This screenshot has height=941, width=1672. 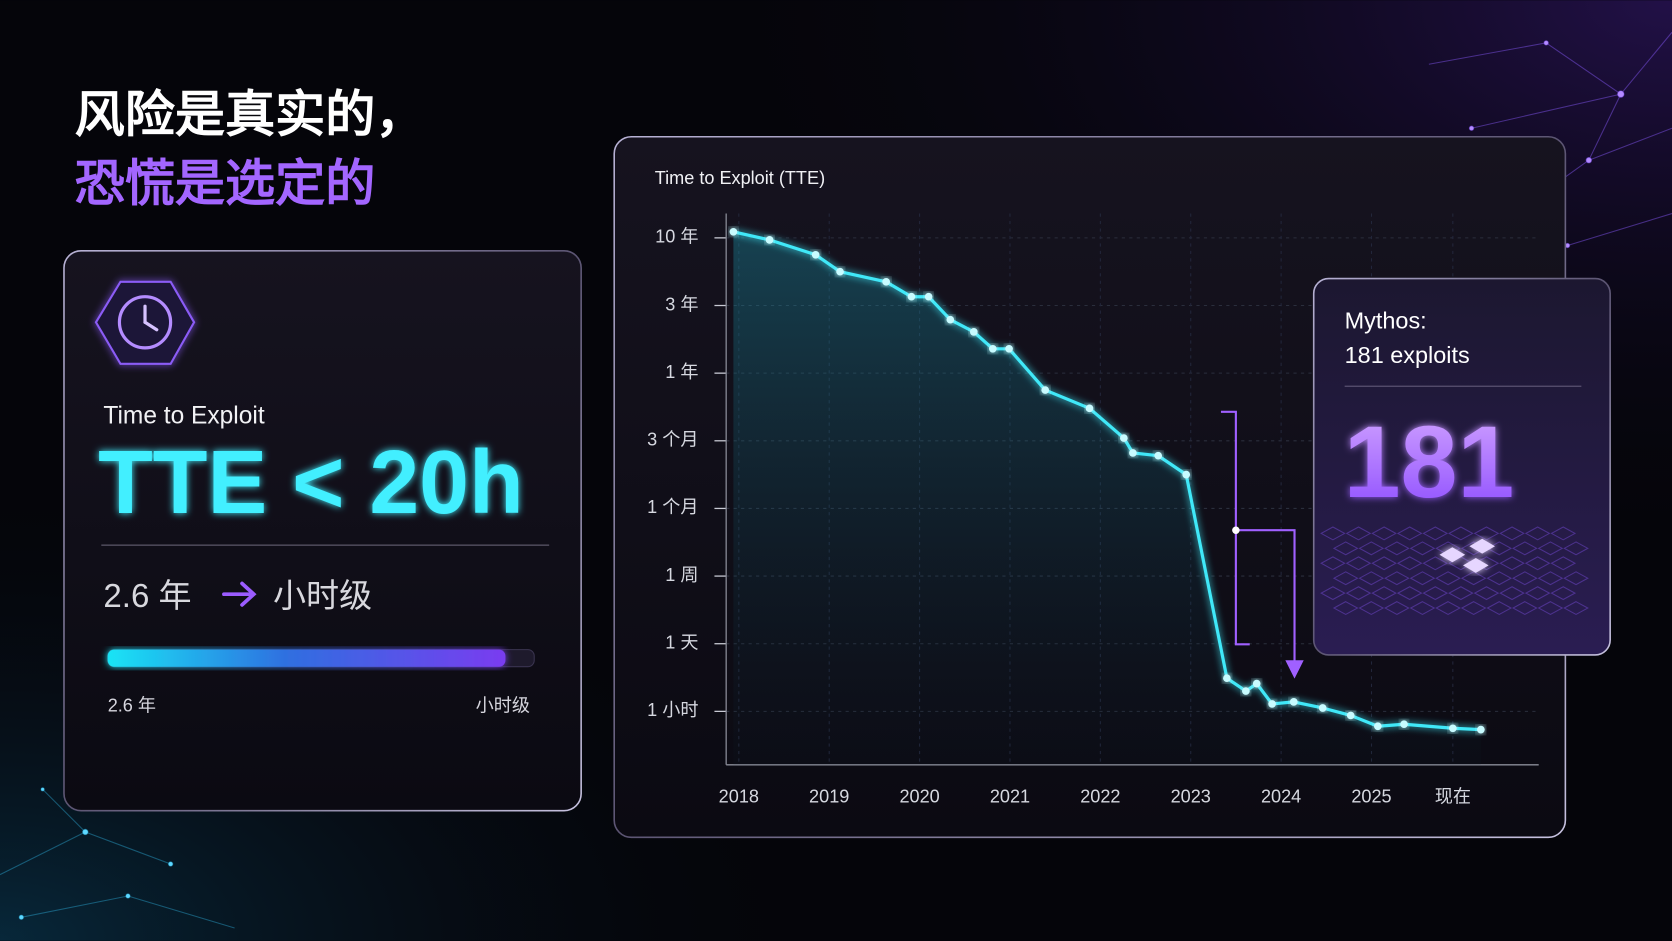 What do you see at coordinates (1461, 466) in the screenshot?
I see `callout-card` at bounding box center [1461, 466].